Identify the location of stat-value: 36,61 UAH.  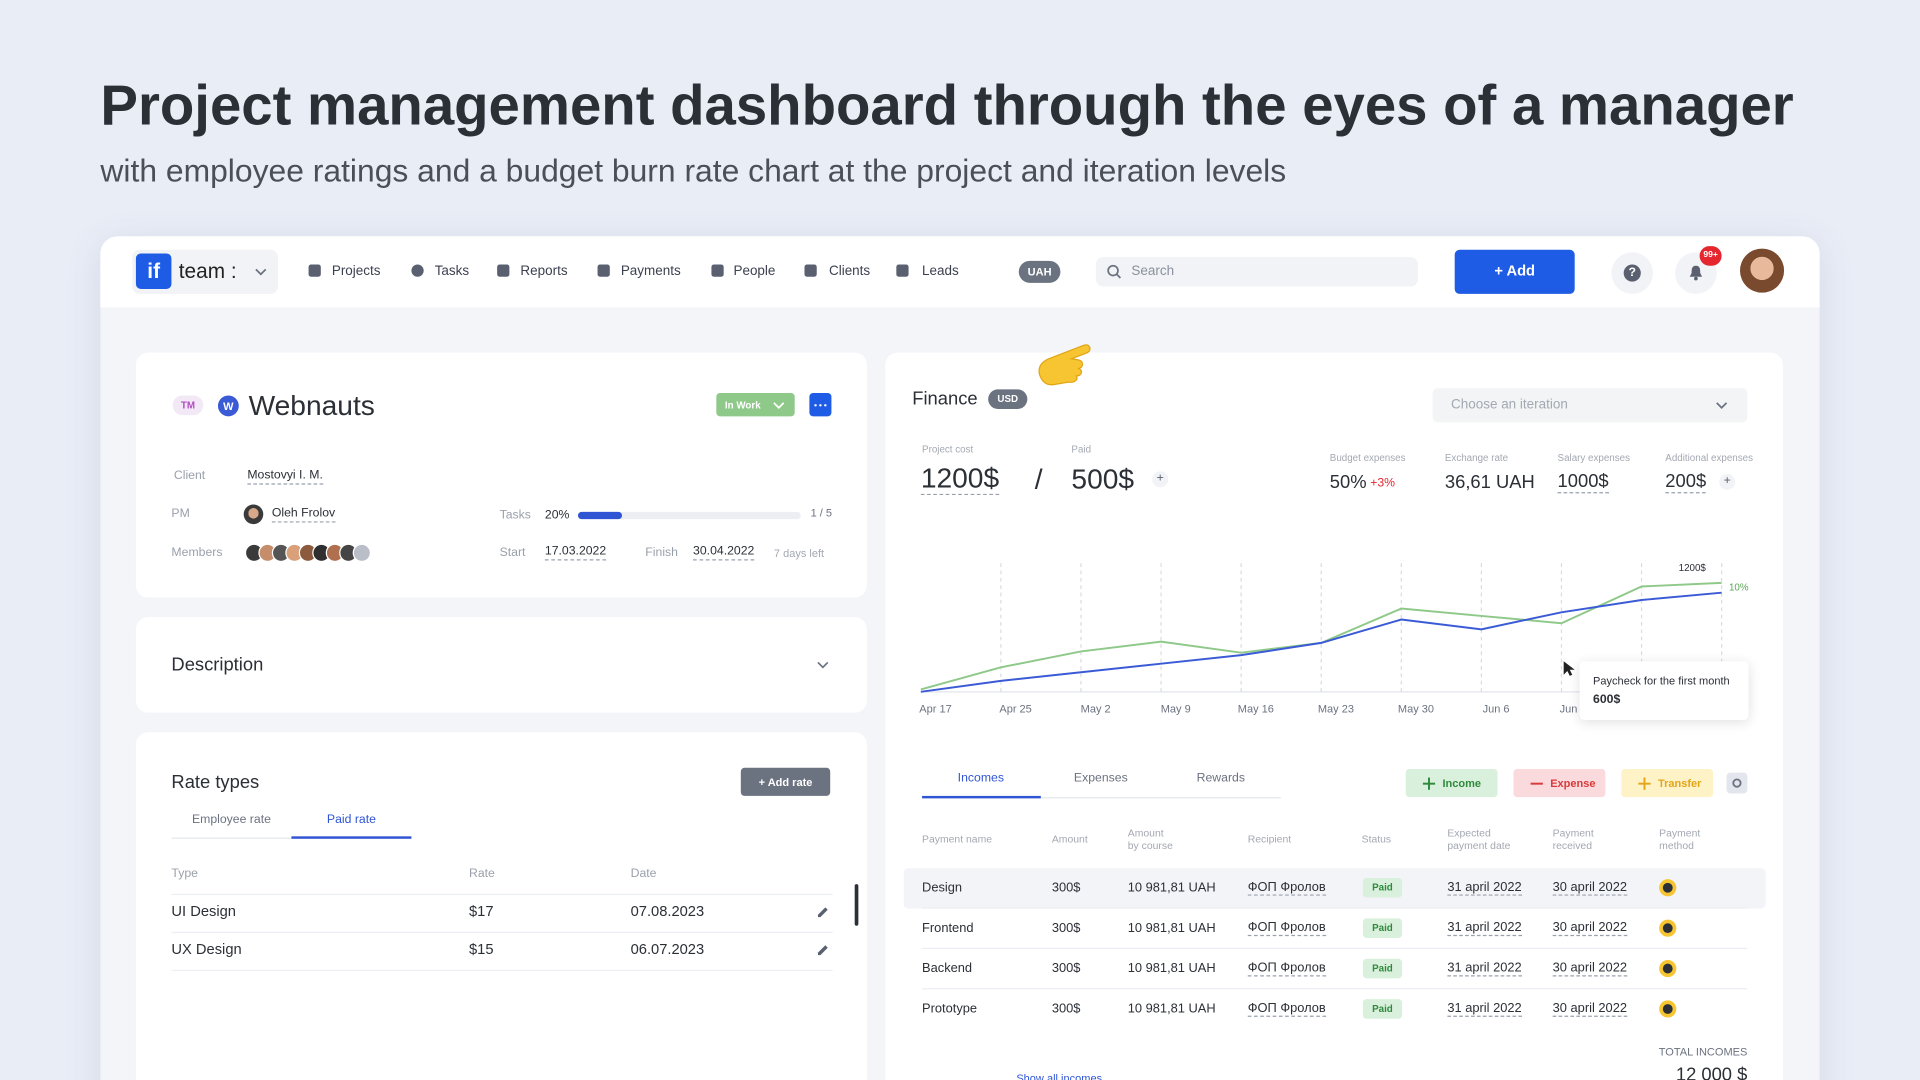
(1489, 482).